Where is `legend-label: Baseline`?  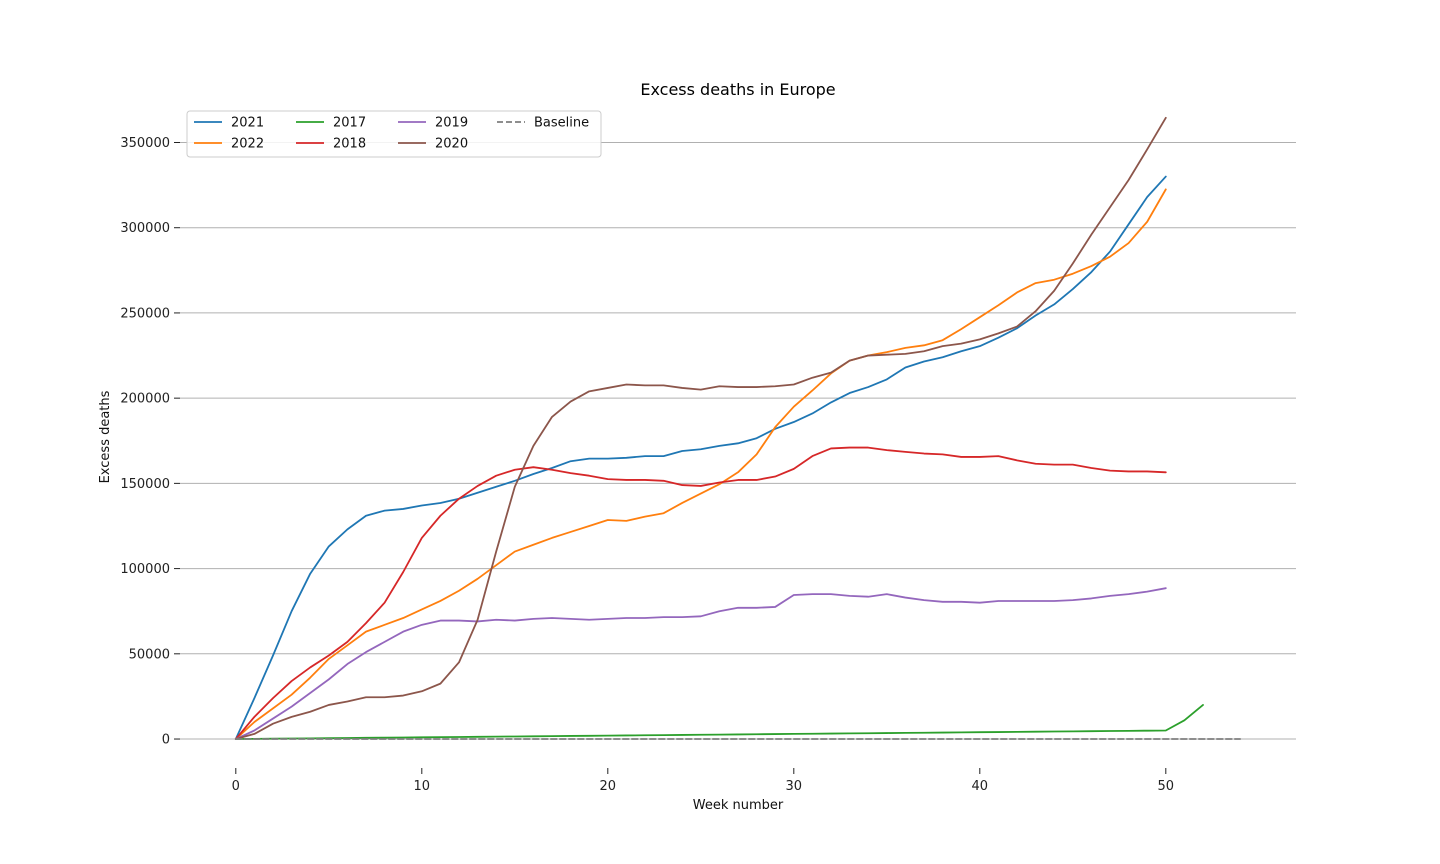
legend-label: Baseline is located at coordinates (561, 123).